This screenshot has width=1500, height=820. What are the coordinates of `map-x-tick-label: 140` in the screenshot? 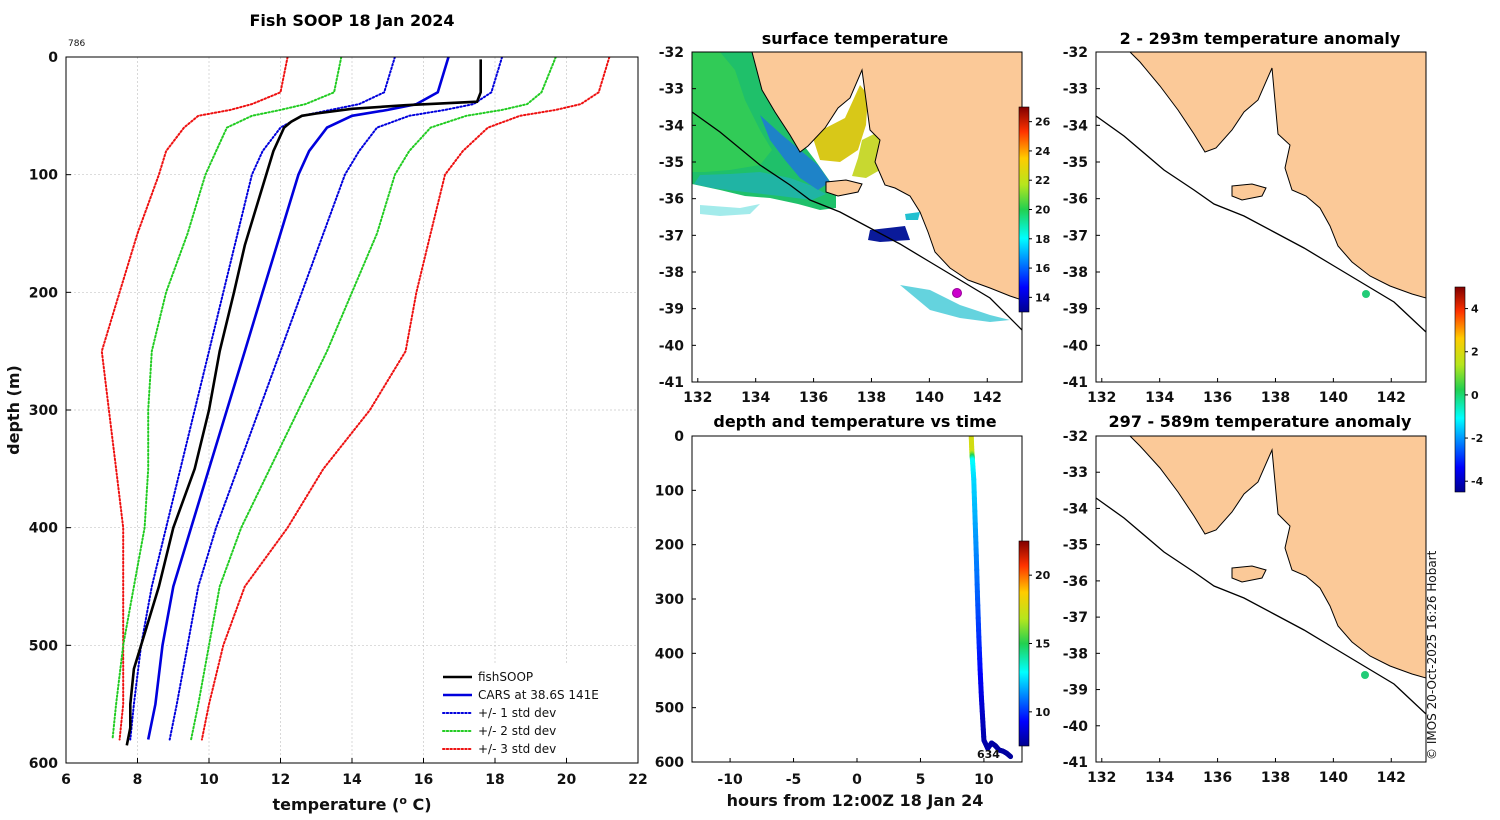 It's located at (1333, 398).